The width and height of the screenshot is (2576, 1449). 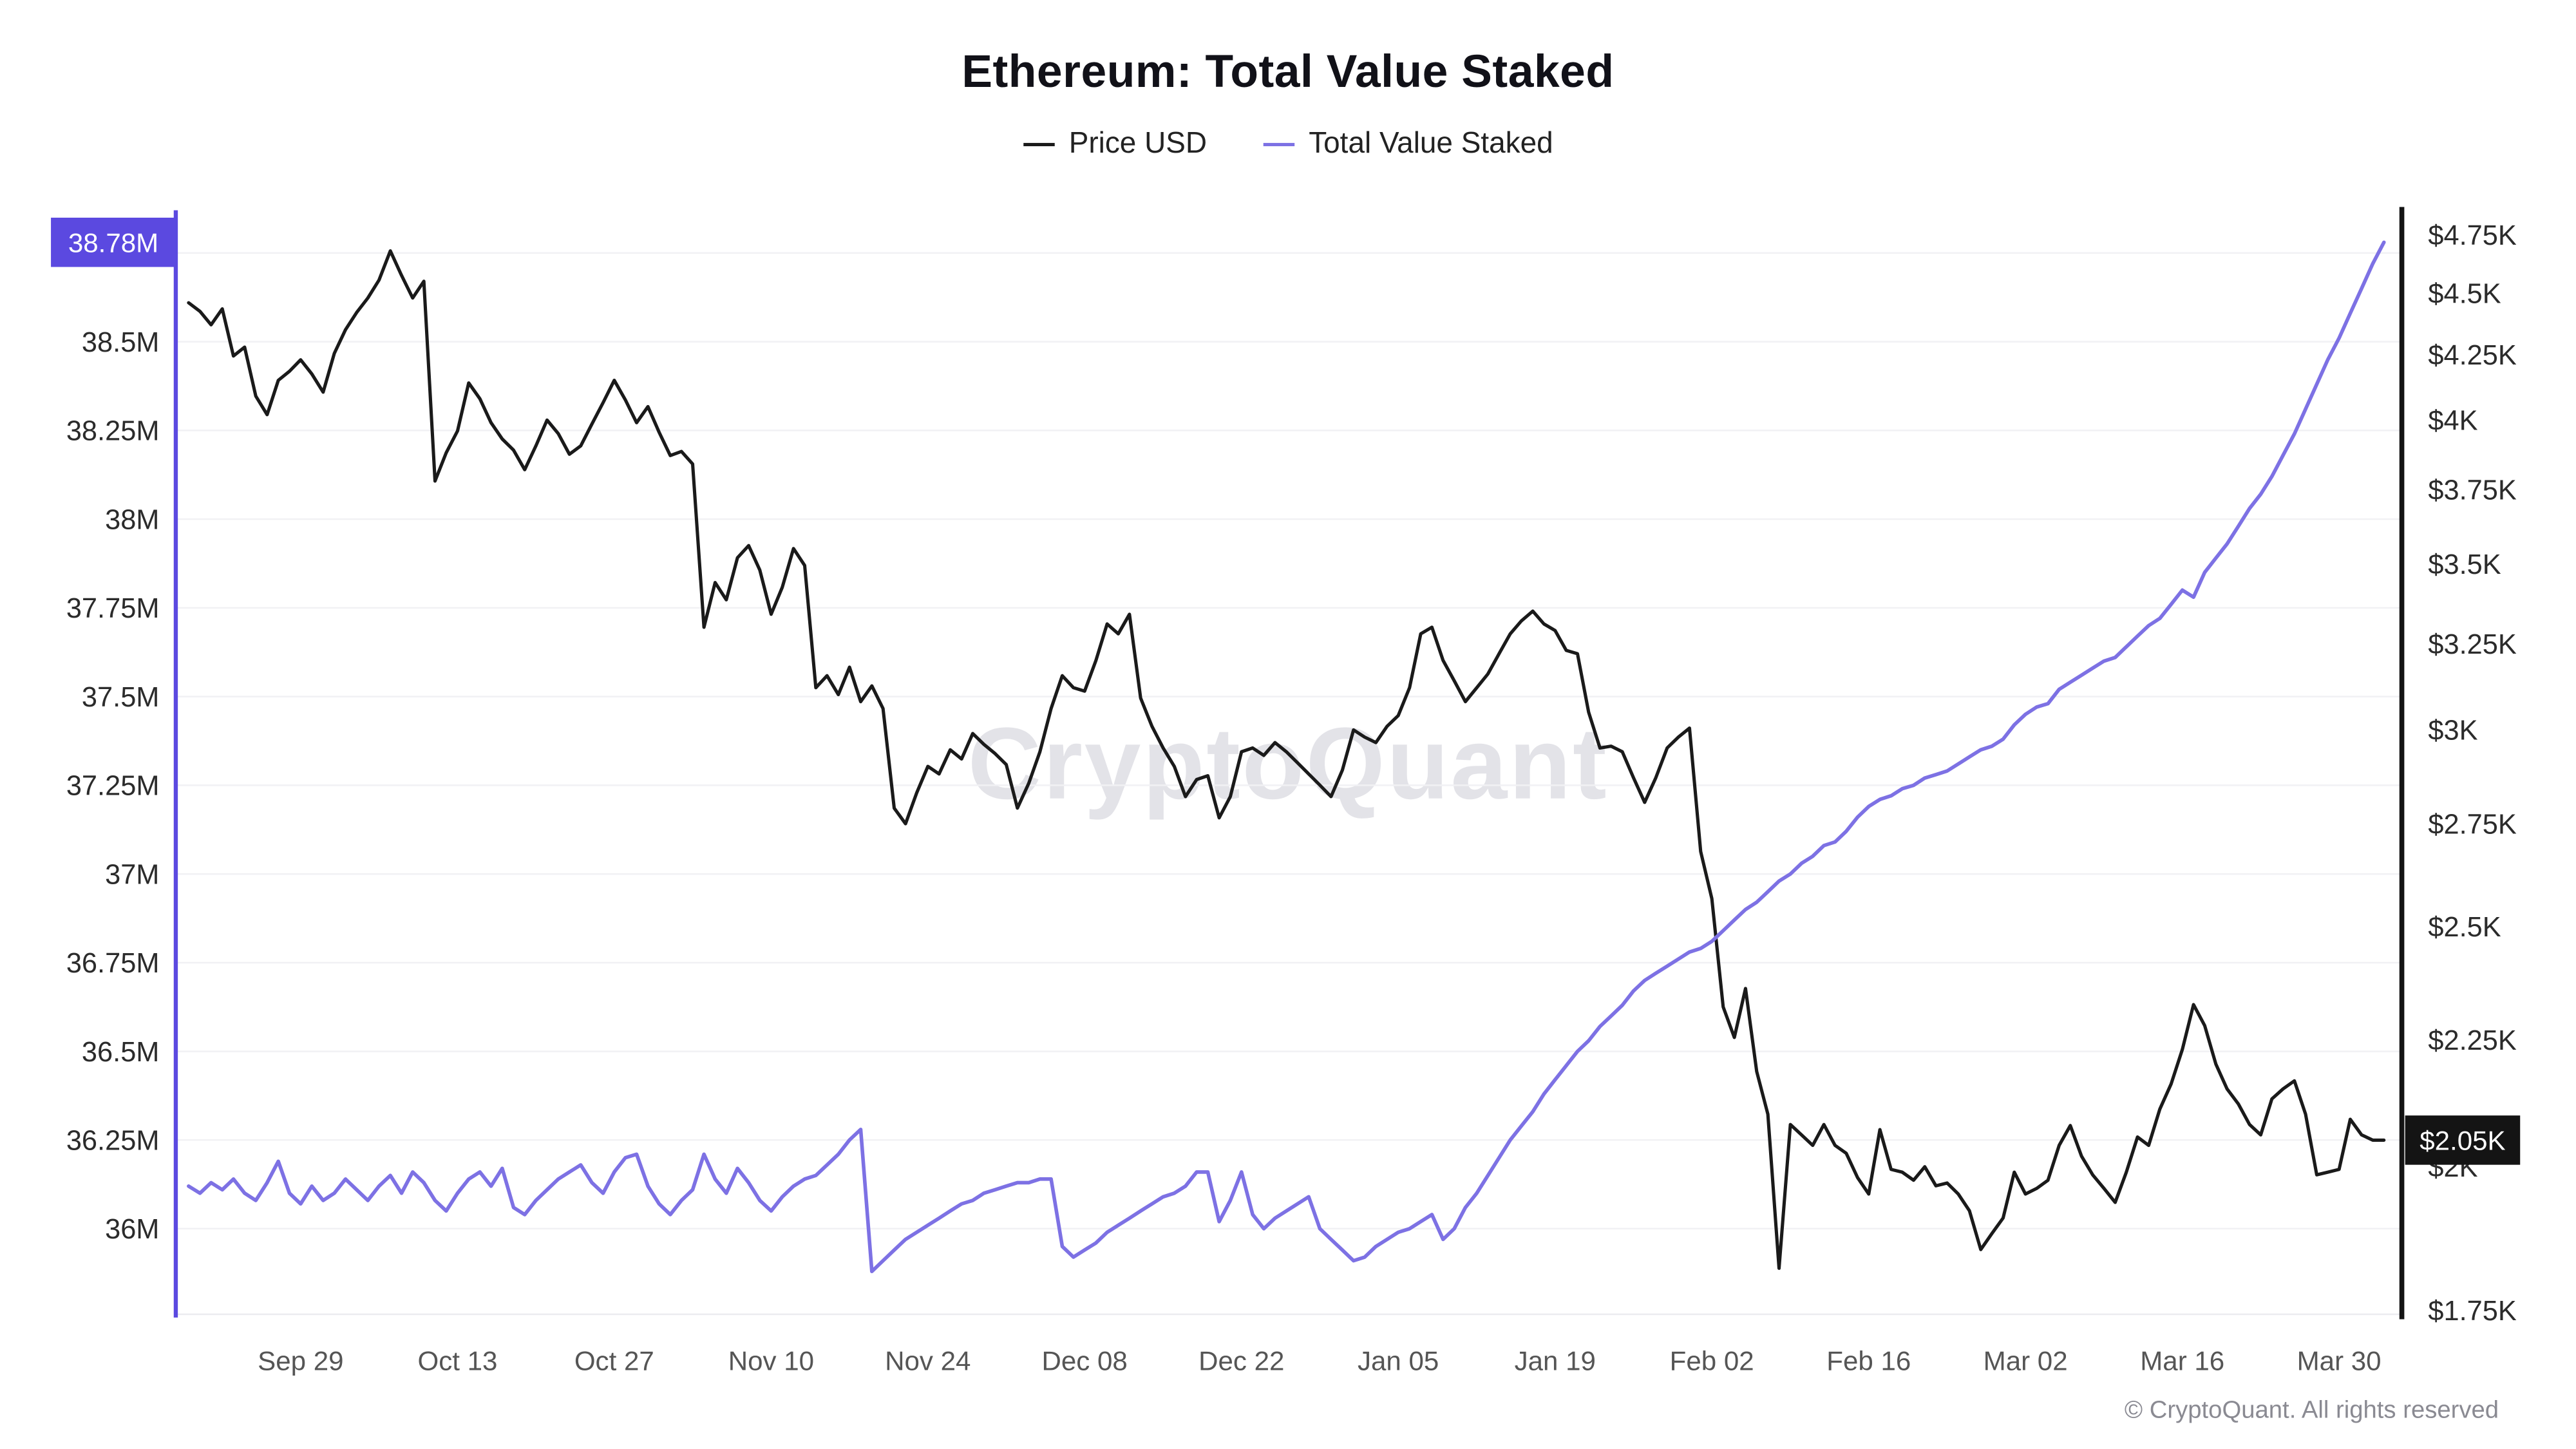 I want to click on left-axis-tick: 37.25M, so click(x=113, y=786).